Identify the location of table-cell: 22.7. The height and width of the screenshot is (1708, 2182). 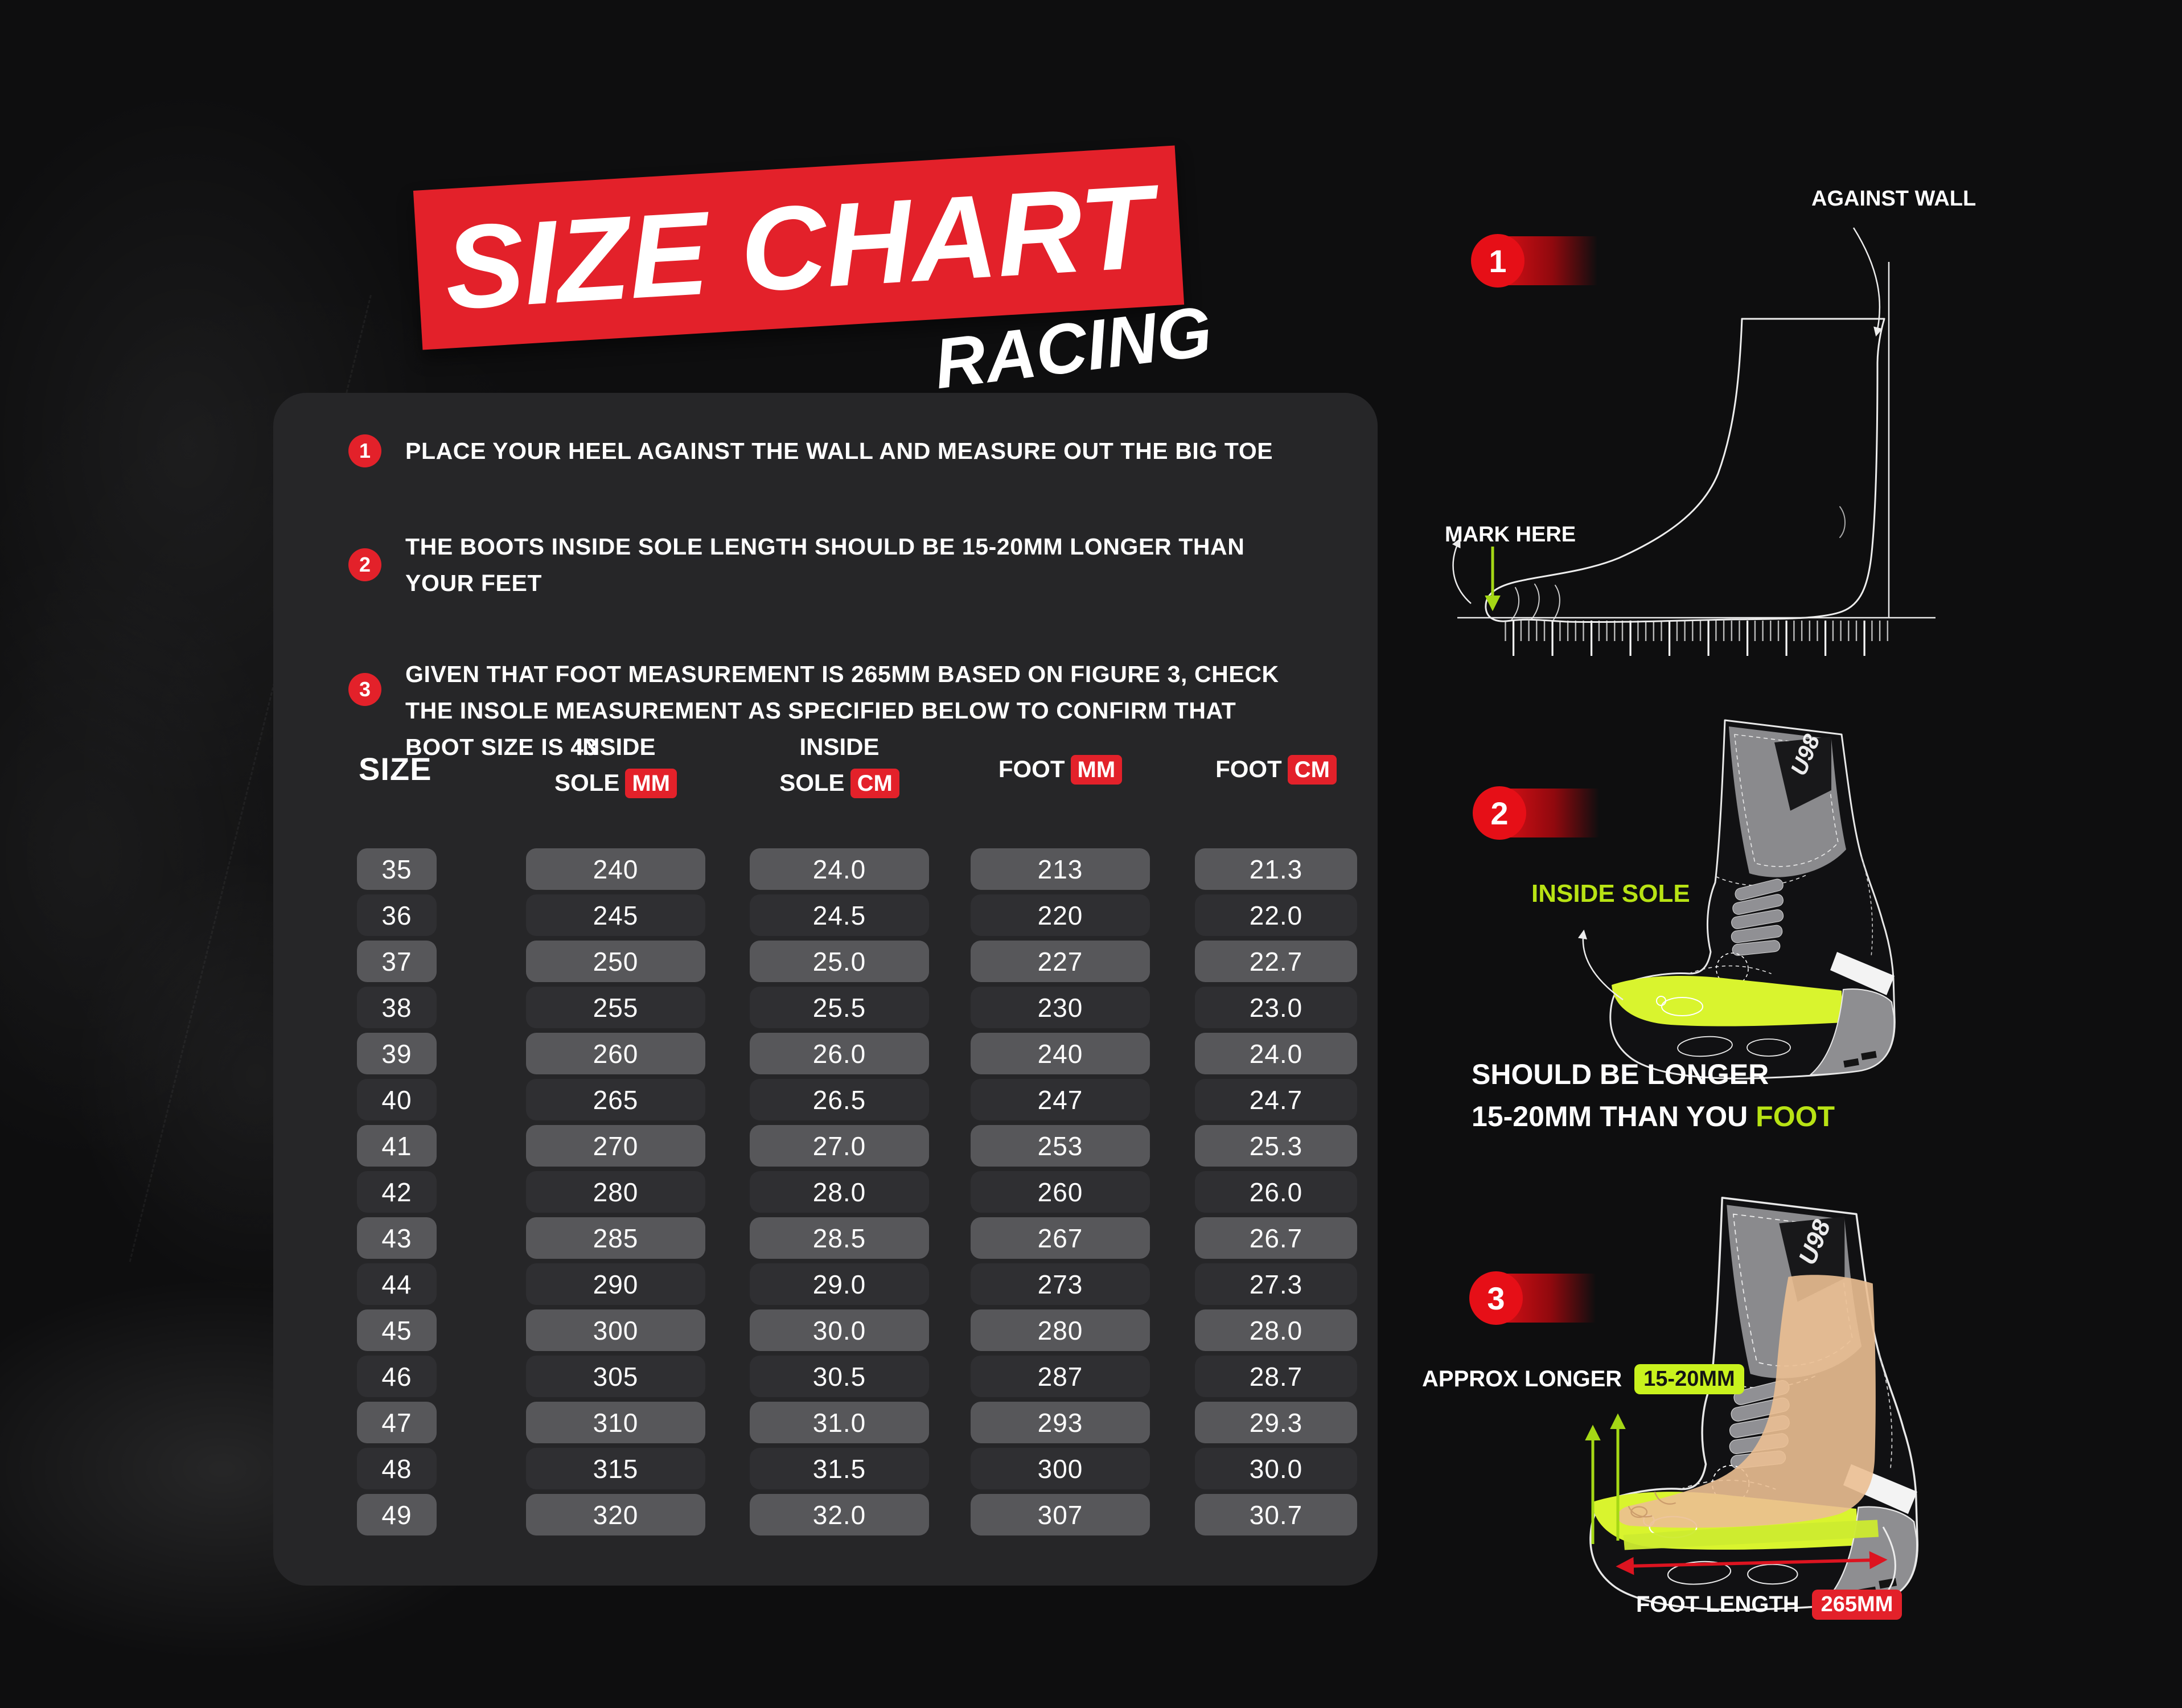
(1276, 961).